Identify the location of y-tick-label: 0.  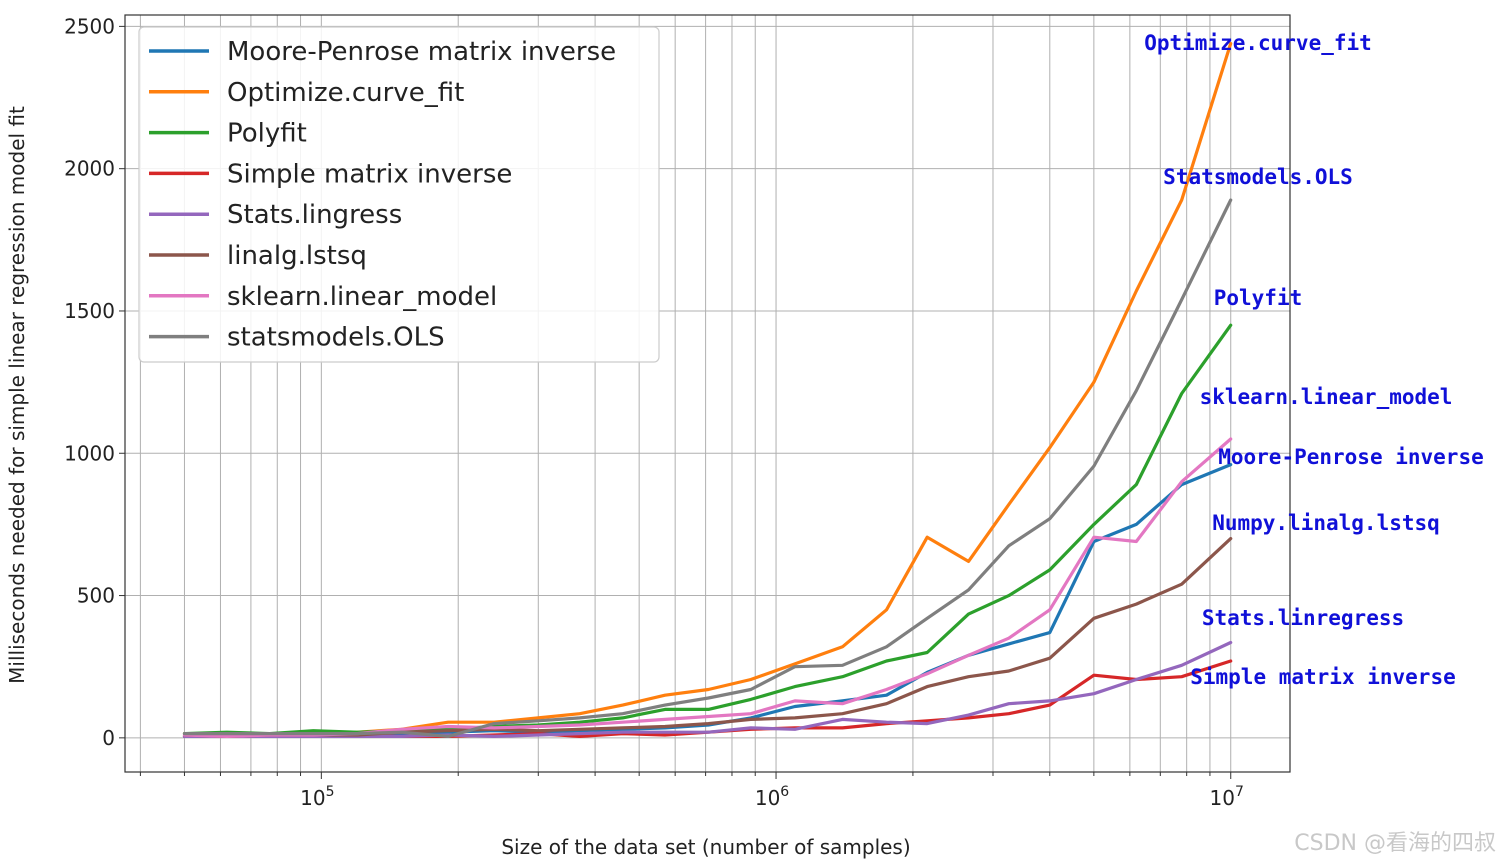
(108, 738).